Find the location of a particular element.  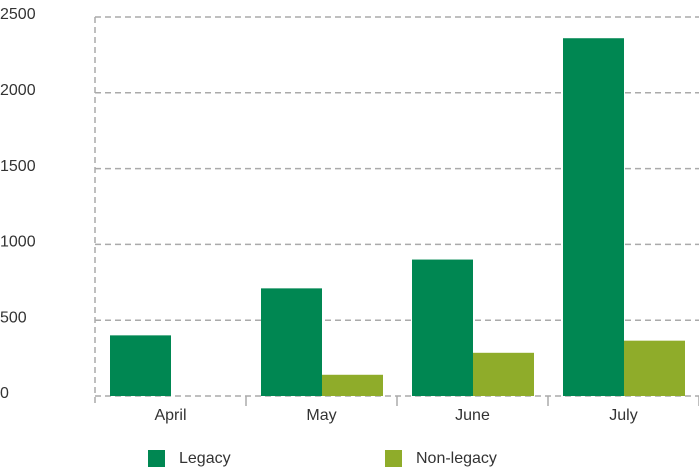

y-tick-label: 0 is located at coordinates (4, 393).